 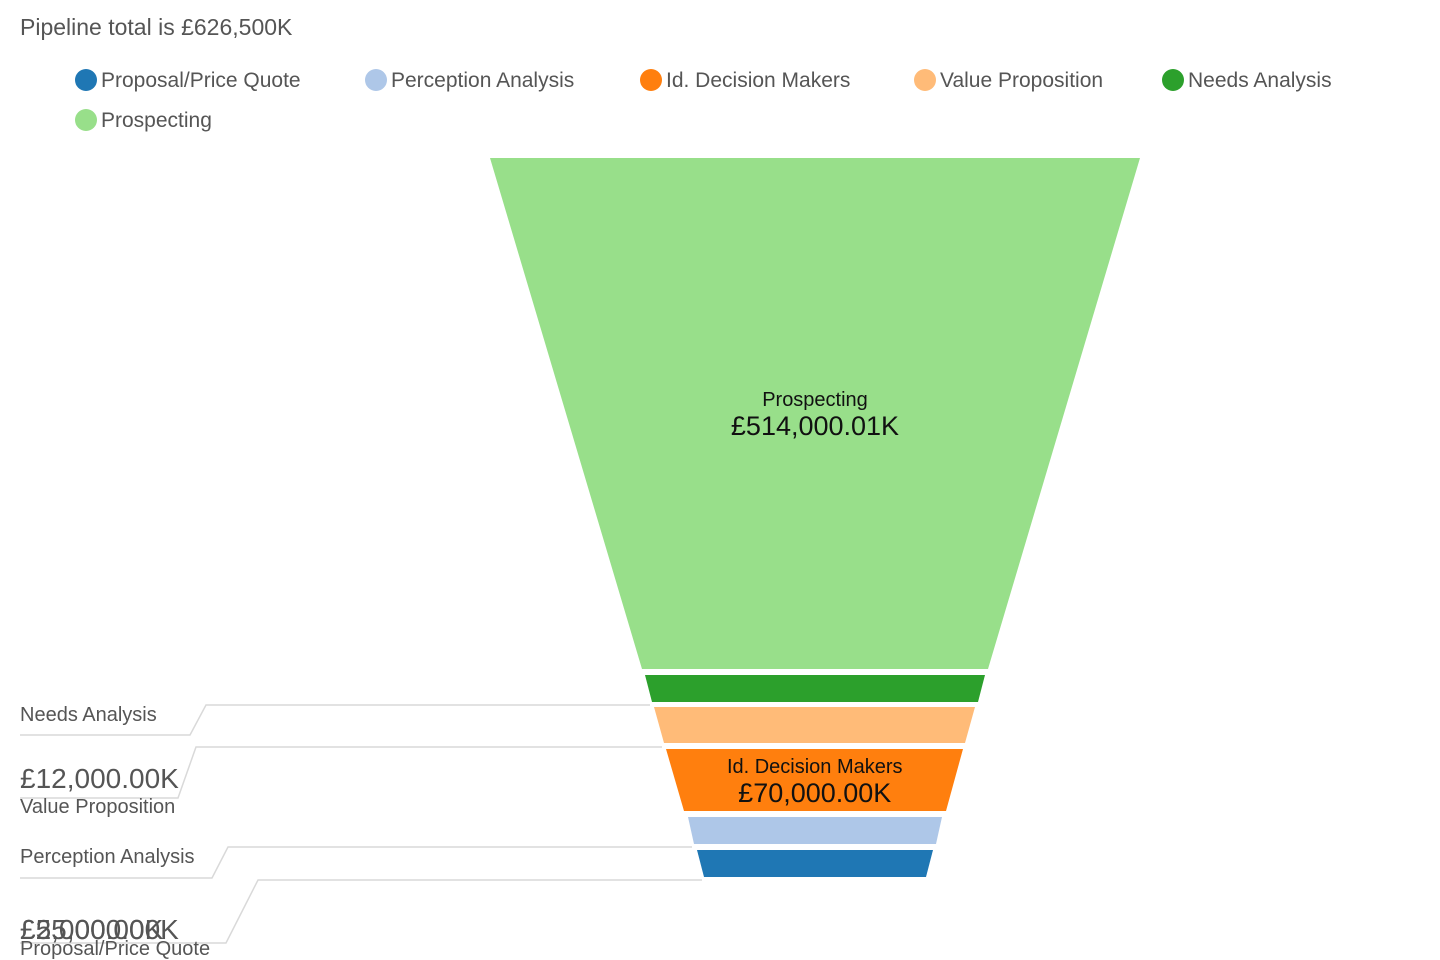 I want to click on legend-marker-perception-analysis, so click(x=376, y=80).